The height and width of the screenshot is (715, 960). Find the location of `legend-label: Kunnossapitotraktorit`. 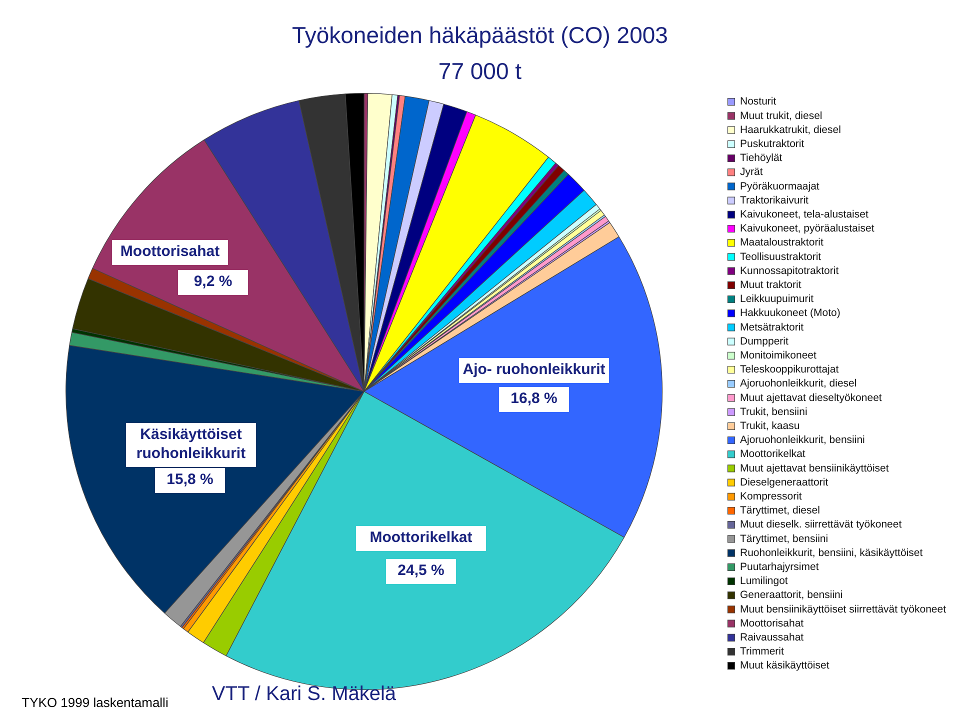

legend-label: Kunnossapitotraktorit is located at coordinates (789, 270).